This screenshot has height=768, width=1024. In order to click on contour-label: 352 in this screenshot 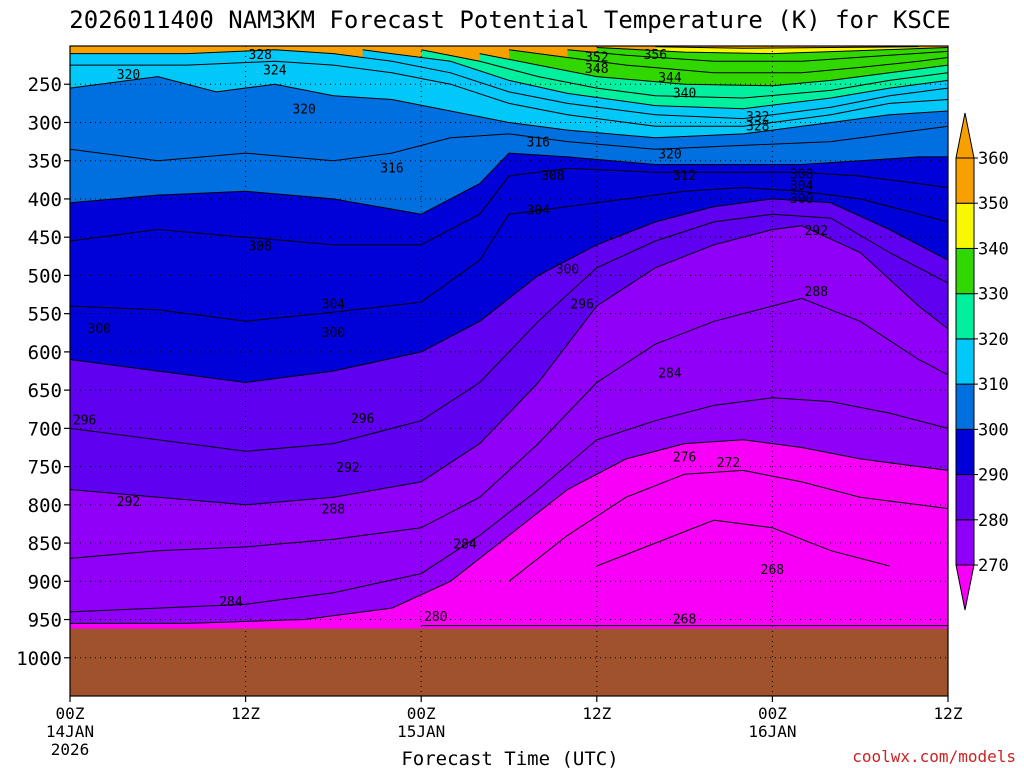, I will do `click(596, 57)`.